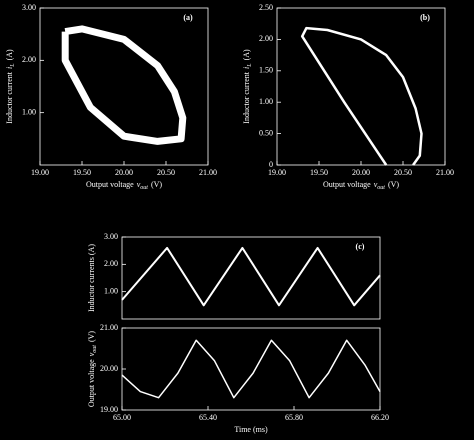 The width and height of the screenshot is (474, 440). I want to click on y-tick-label: 0.50, so click(266, 132).